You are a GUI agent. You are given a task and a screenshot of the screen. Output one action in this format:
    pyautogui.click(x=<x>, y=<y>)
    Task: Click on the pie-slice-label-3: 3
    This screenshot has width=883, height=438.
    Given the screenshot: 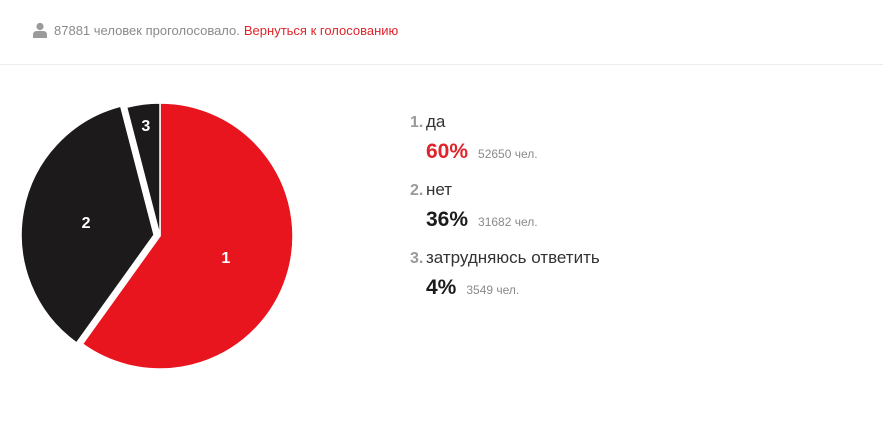 What is the action you would take?
    pyautogui.click(x=145, y=126)
    